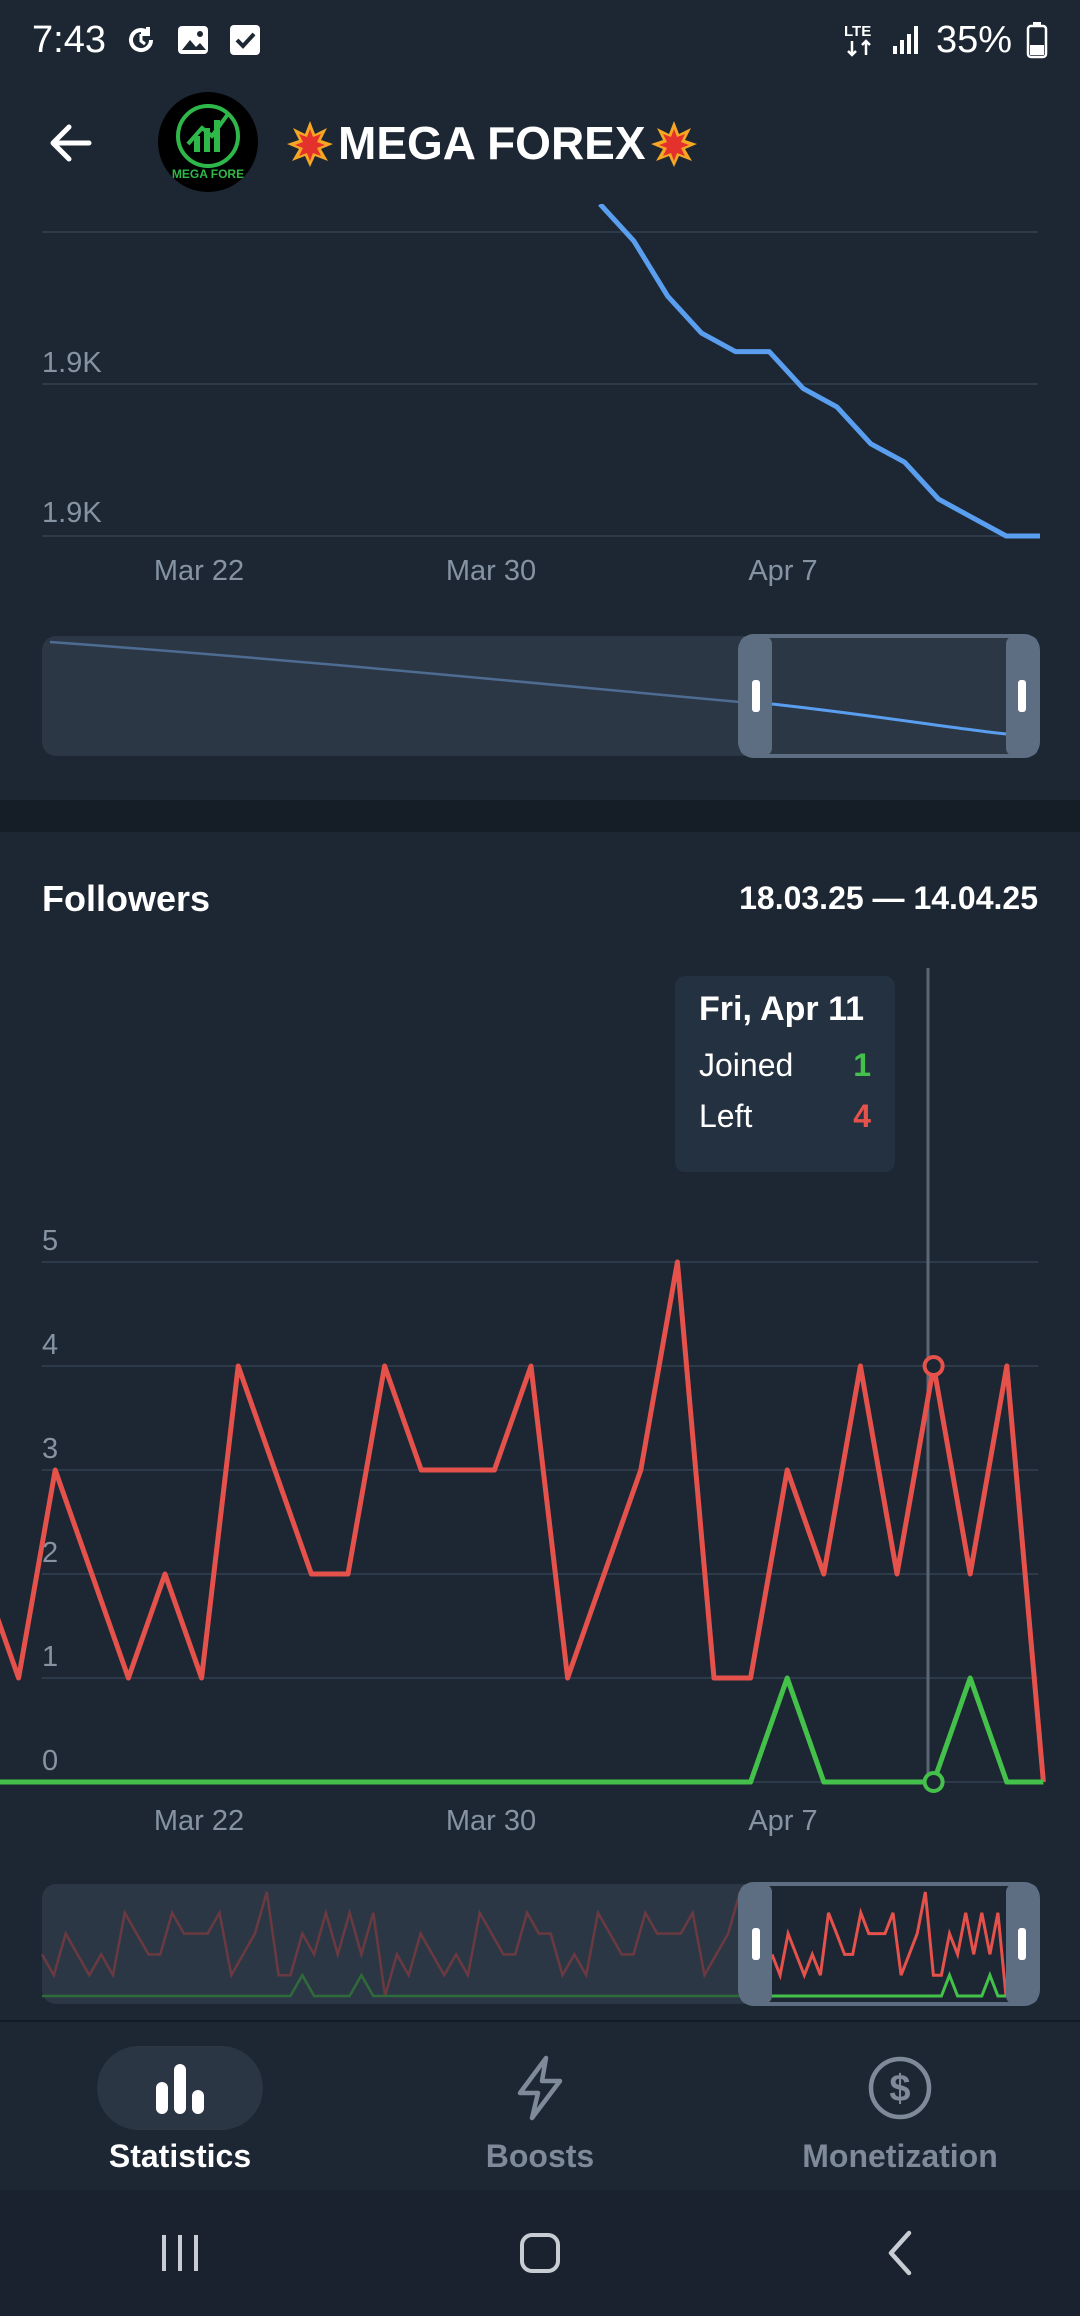 This screenshot has height=2316, width=1080. I want to click on system-navigation, so click(540, 2253).